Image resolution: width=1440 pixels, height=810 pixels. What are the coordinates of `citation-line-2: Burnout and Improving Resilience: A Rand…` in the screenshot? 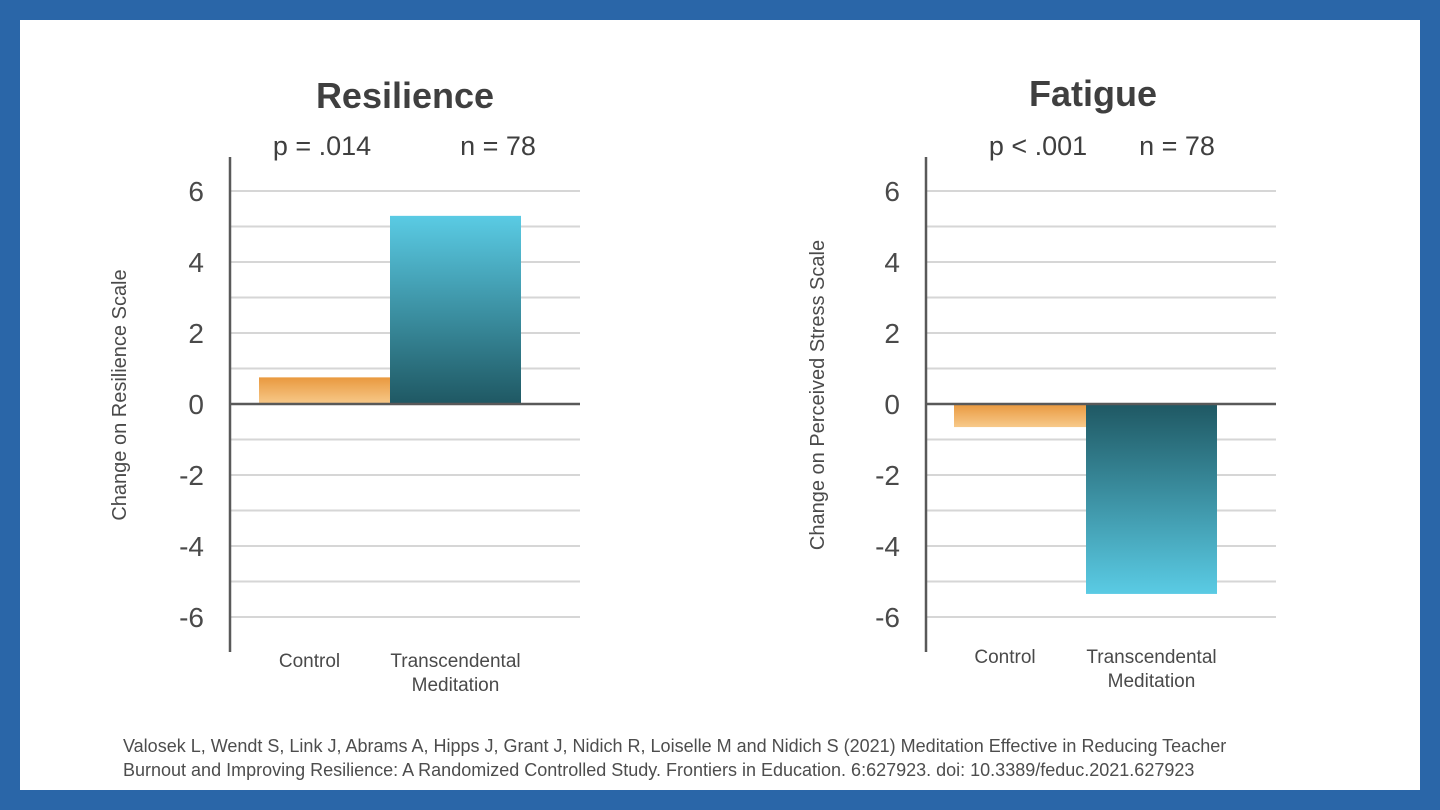 It's located at (659, 770).